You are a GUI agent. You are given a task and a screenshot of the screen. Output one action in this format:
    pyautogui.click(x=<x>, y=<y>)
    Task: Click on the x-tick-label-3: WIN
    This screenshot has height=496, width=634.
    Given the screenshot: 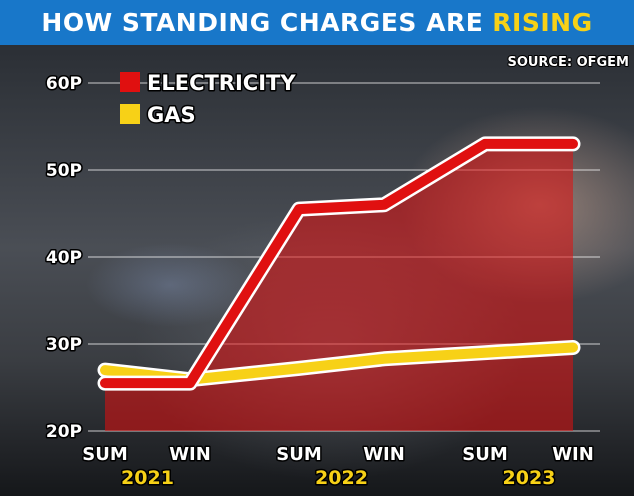 What is the action you would take?
    pyautogui.click(x=384, y=454)
    